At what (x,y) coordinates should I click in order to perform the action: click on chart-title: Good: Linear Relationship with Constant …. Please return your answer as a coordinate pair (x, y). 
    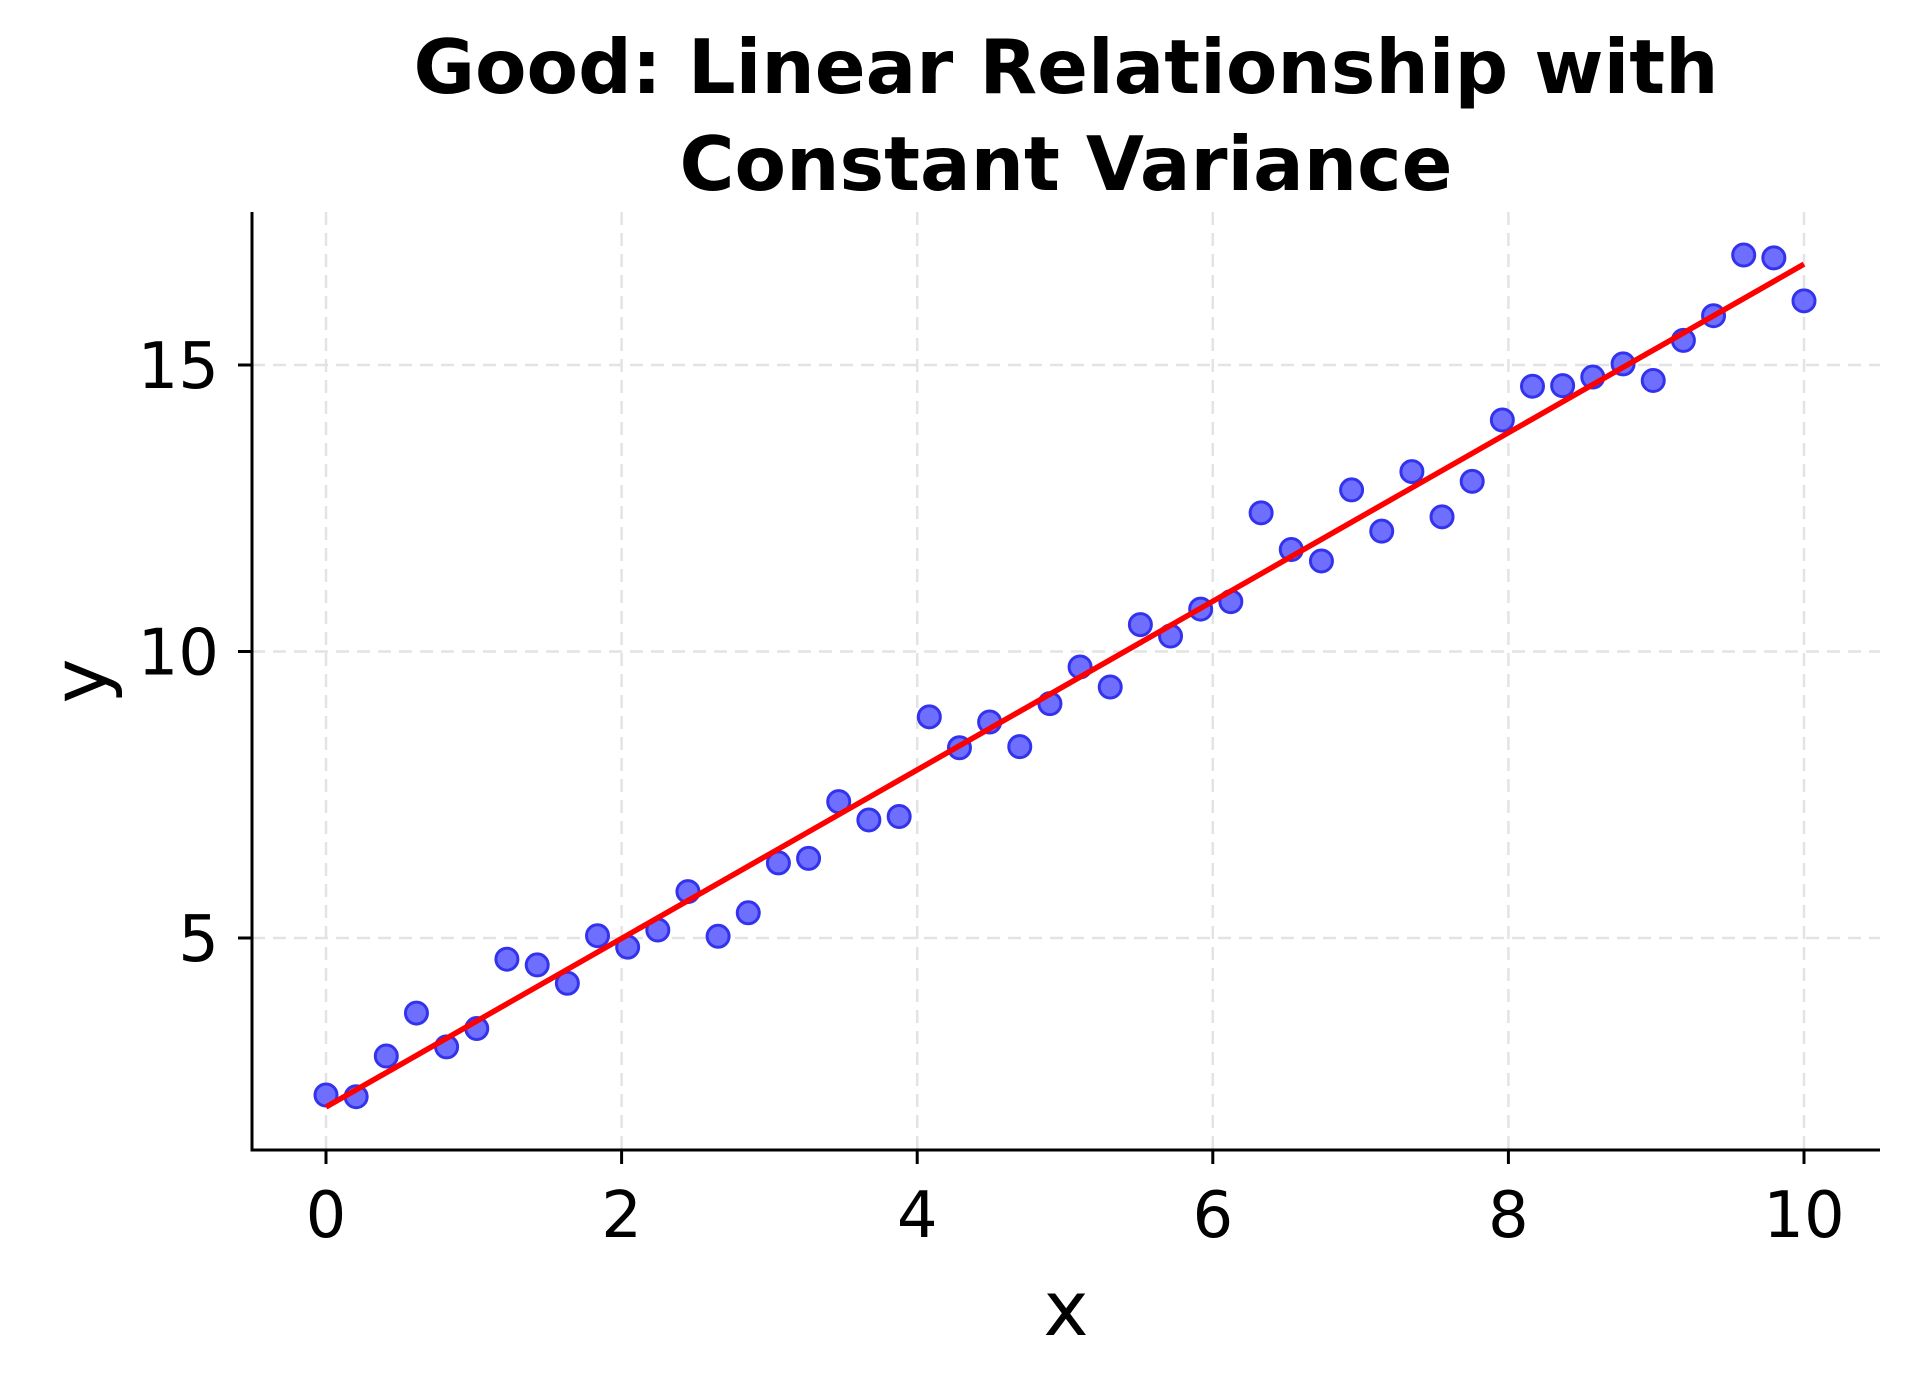
    Looking at the image, I should click on (1065, 115).